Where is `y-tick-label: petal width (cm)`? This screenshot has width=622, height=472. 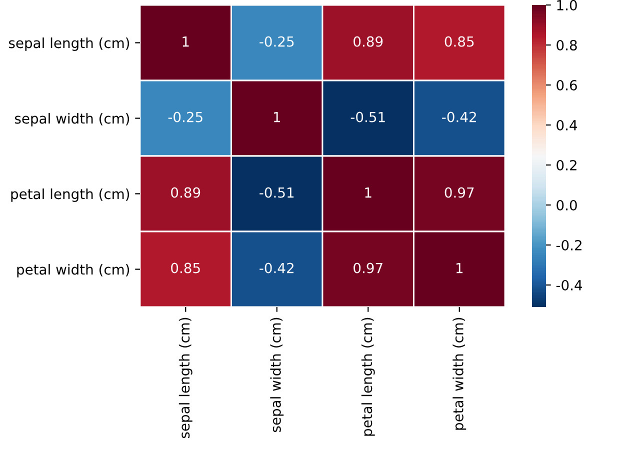
y-tick-label: petal width (cm) is located at coordinates (73, 271).